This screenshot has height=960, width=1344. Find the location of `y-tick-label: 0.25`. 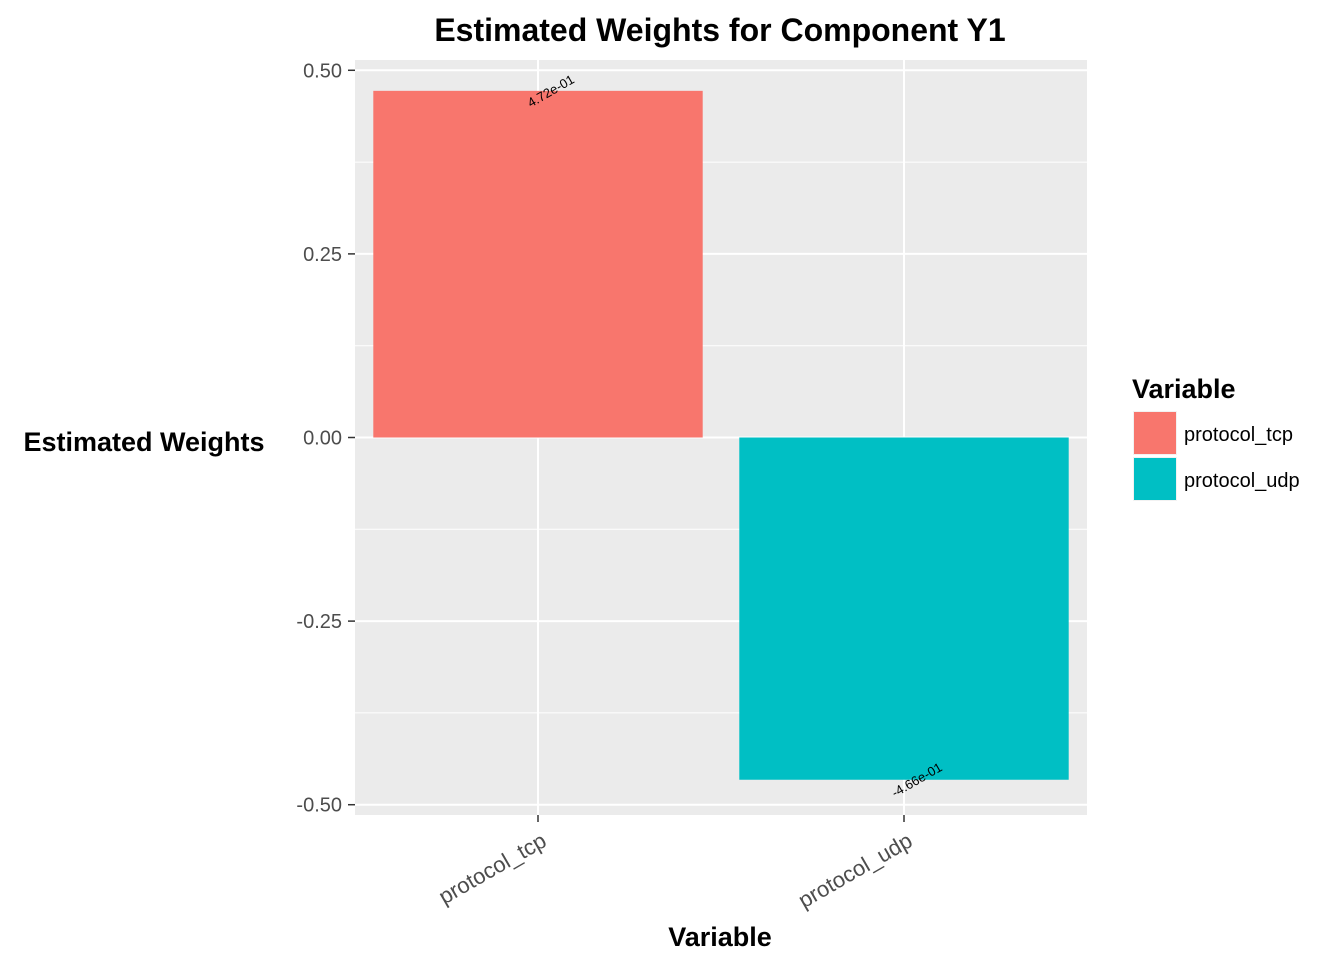

y-tick-label: 0.25 is located at coordinates (322, 255).